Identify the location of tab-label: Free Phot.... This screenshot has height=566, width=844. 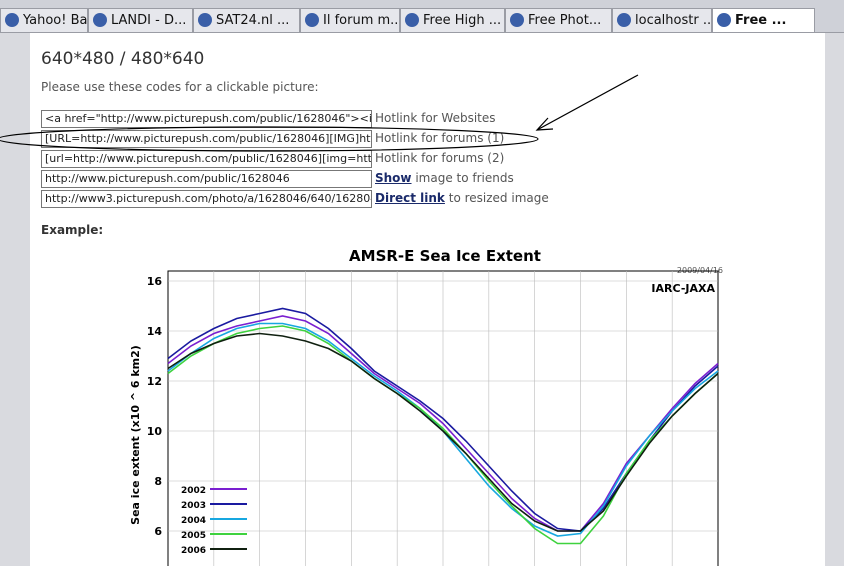
(565, 20).